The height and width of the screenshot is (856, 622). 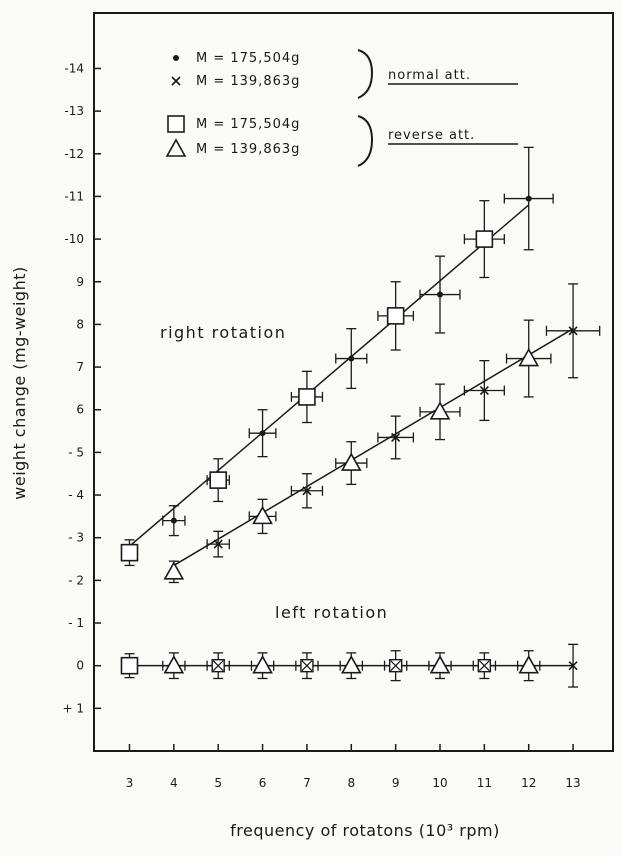 What do you see at coordinates (174, 783) in the screenshot?
I see `x-tick-label: 4` at bounding box center [174, 783].